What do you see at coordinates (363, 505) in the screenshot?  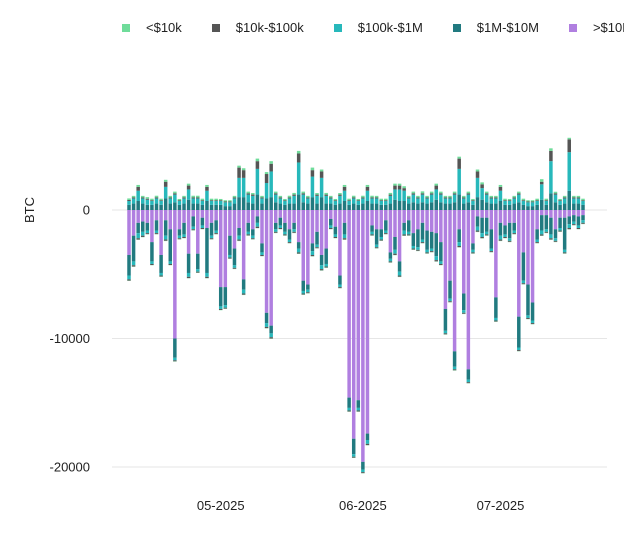 I see `x-tick-label: 06-2025` at bounding box center [363, 505].